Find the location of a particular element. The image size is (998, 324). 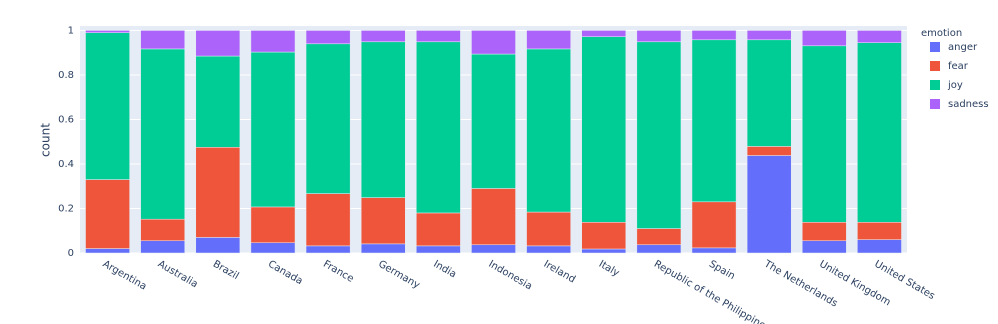

legend-label: joy is located at coordinates (955, 85).